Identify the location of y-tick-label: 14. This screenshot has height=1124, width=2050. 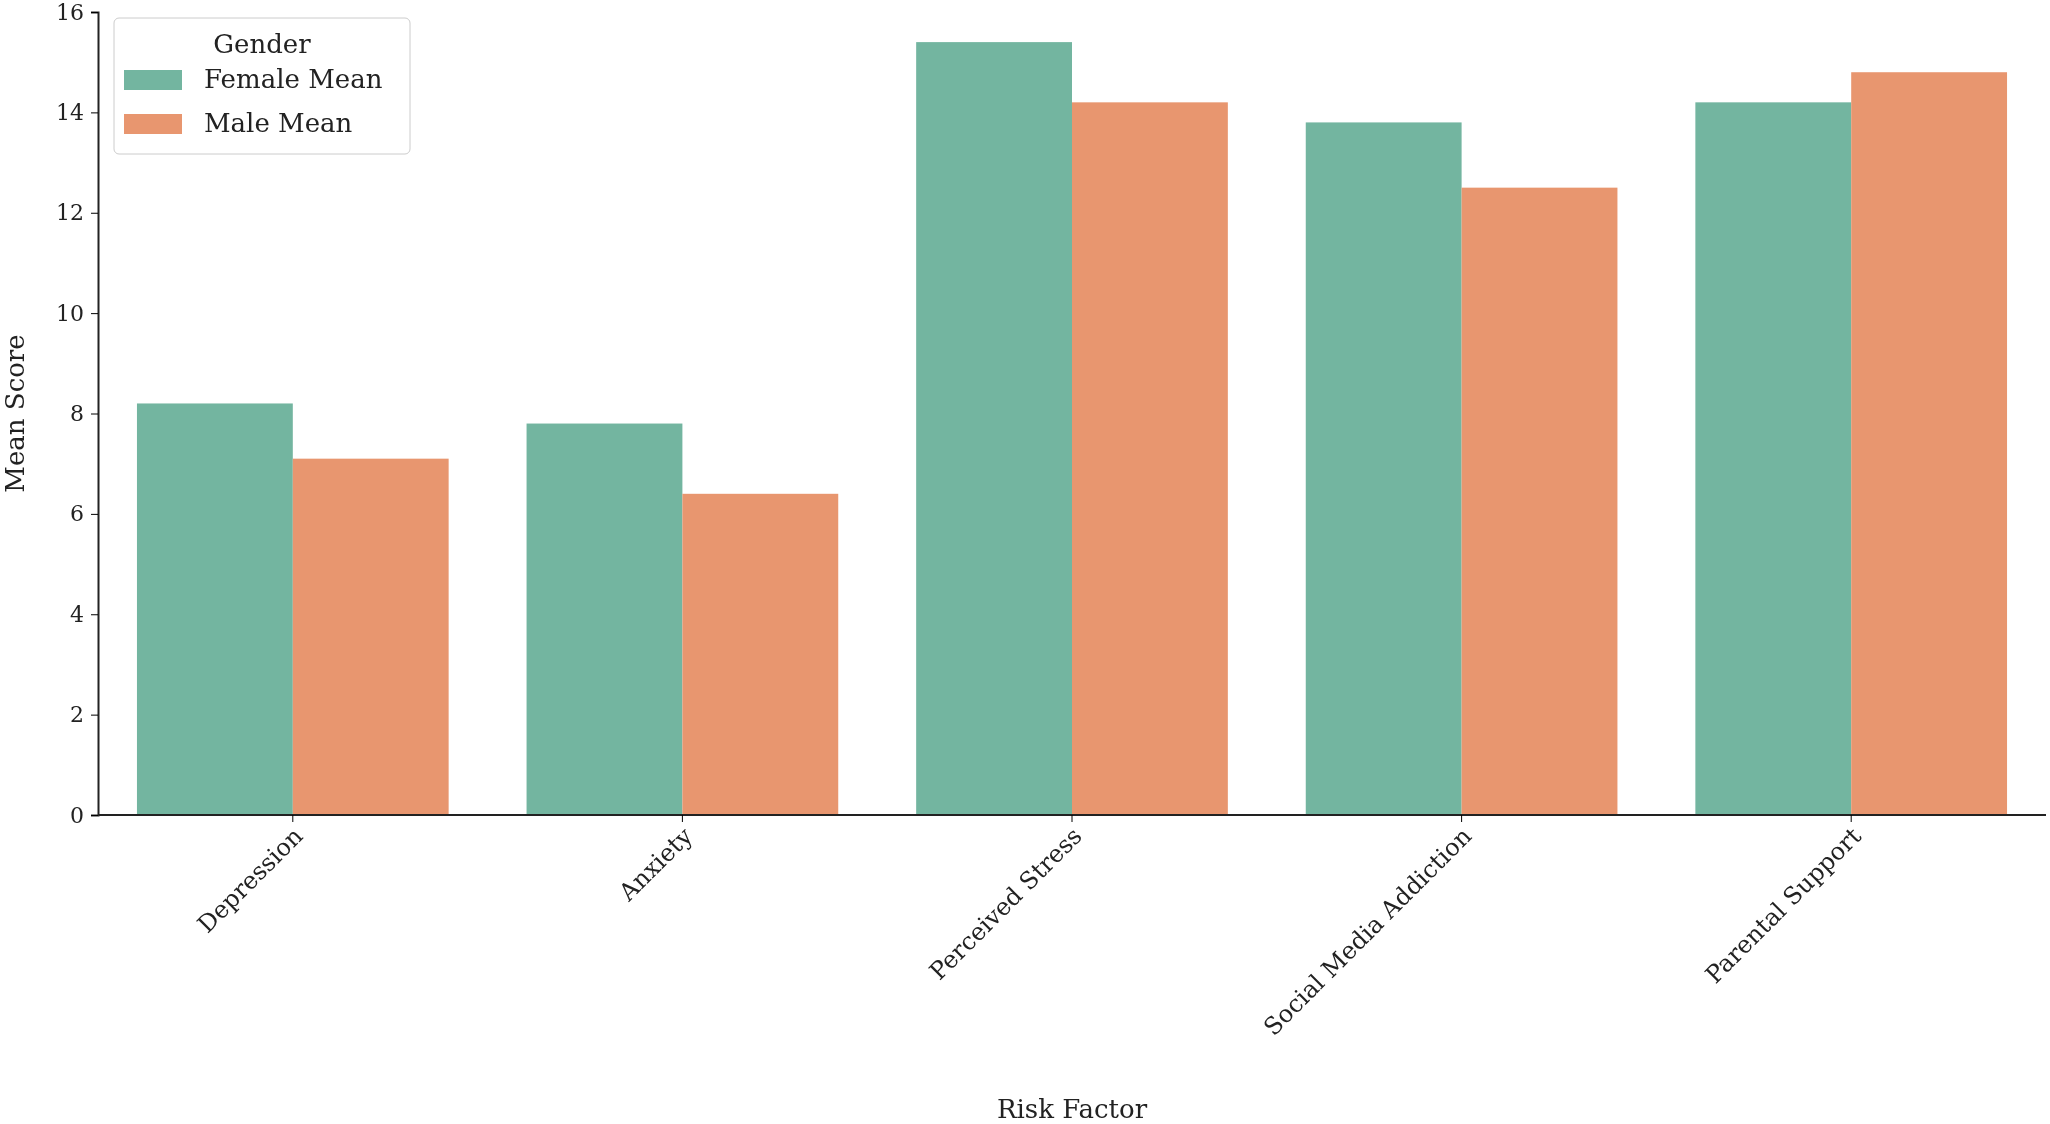
(70, 112).